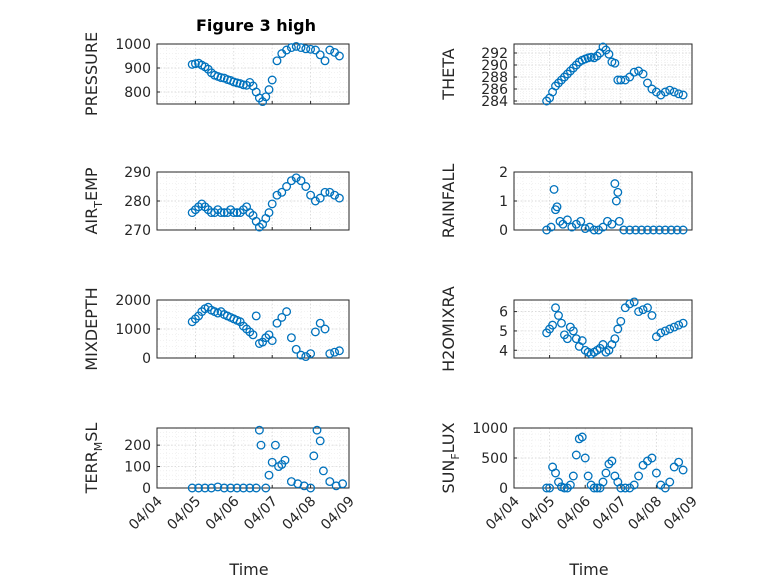 The height and width of the screenshot is (583, 778). I want to click on y-axis-label: THETA, so click(448, 74).